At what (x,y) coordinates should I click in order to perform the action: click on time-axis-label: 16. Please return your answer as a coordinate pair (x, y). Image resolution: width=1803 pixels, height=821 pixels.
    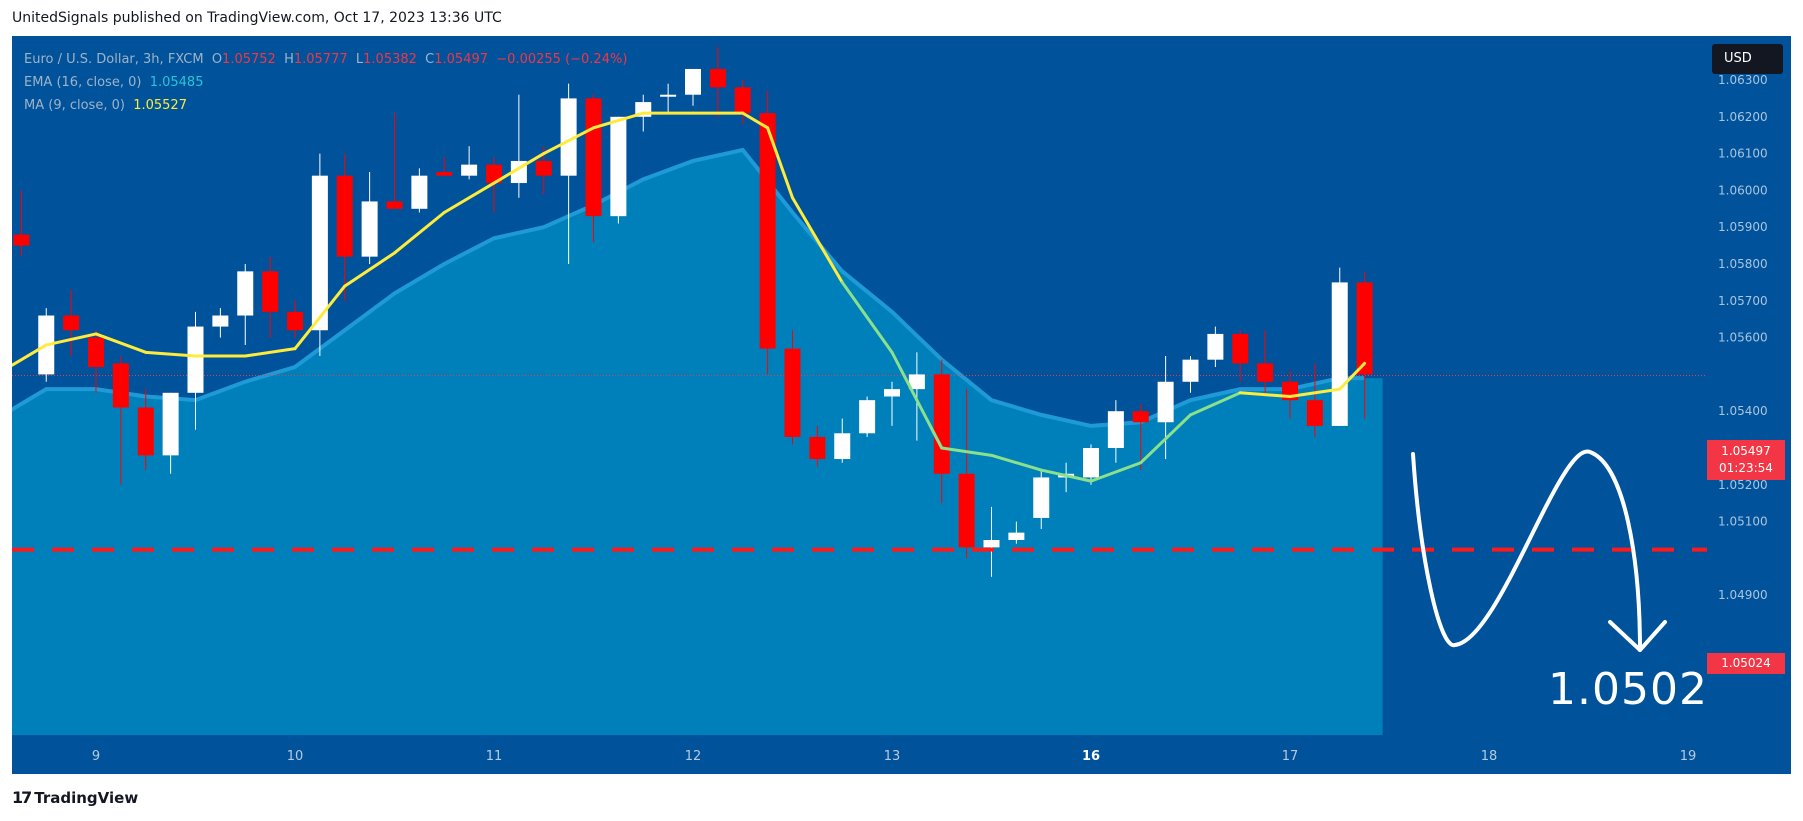
    Looking at the image, I should click on (1091, 756).